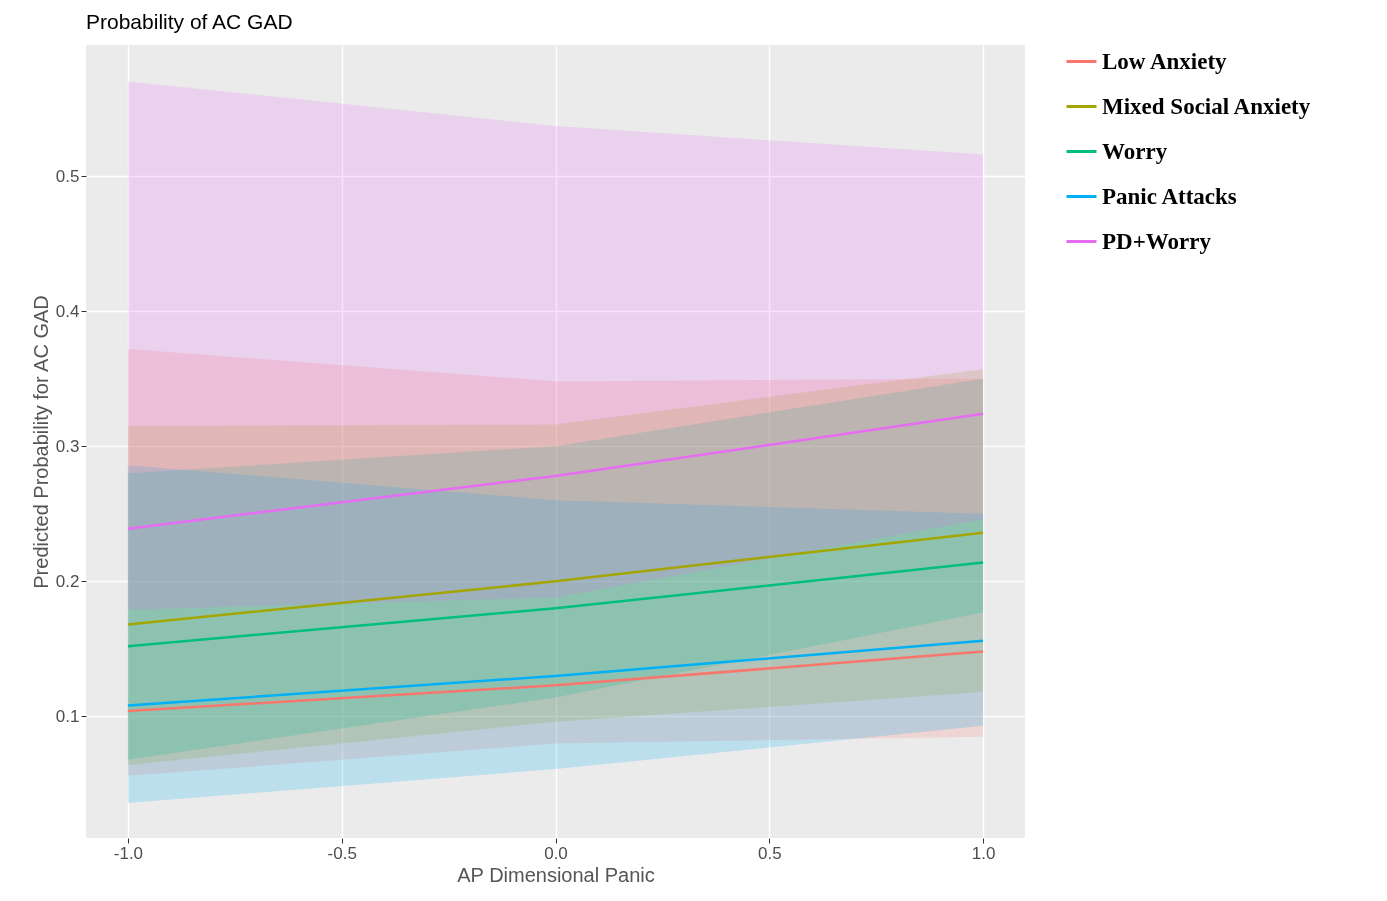 This screenshot has width=1387, height=901. I want to click on chart-title: Probability of AC GAD, so click(189, 21).